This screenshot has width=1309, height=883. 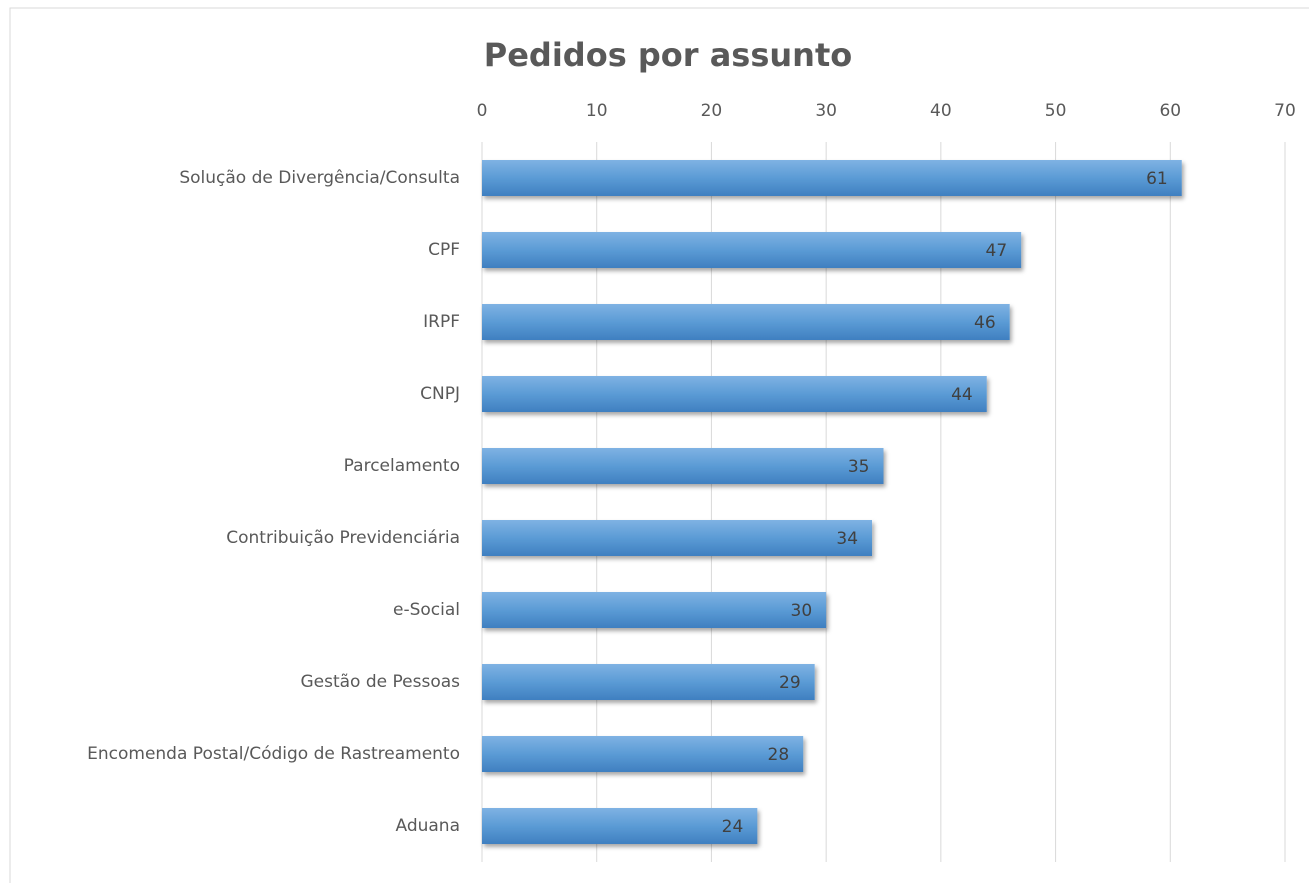 What do you see at coordinates (343, 538) in the screenshot?
I see `y-tick-label: Contribuição Previdenciária` at bounding box center [343, 538].